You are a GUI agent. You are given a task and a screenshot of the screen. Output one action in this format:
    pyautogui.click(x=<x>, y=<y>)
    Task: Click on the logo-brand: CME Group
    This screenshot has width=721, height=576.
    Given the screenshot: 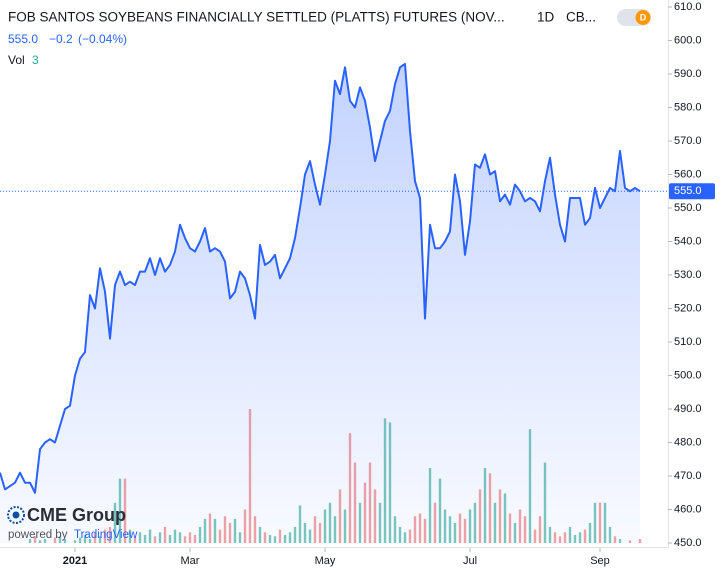 What is the action you would take?
    pyautogui.click(x=76, y=515)
    